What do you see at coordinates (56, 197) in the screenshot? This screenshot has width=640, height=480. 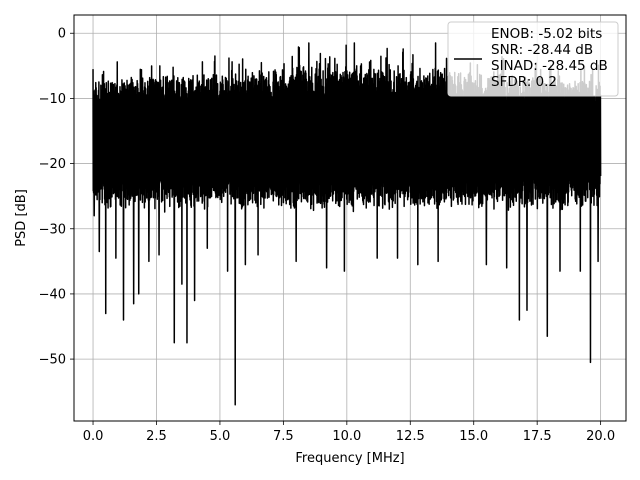 I see `y-axis-ticks: 0 −10 −20 −30 −40 −50` at bounding box center [56, 197].